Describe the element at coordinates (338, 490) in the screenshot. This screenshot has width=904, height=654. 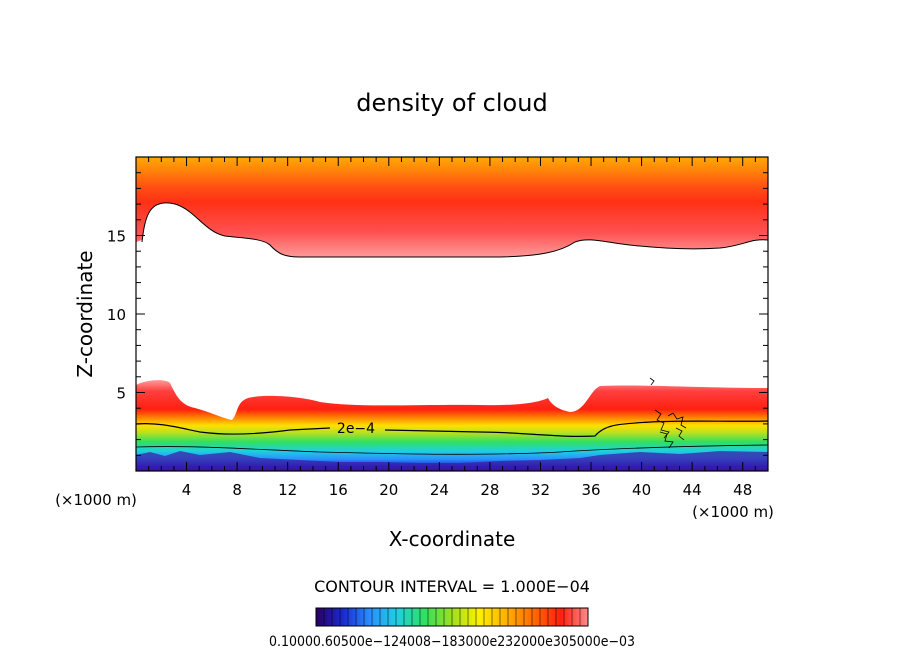
I see `x-tick-label: 16` at that location.